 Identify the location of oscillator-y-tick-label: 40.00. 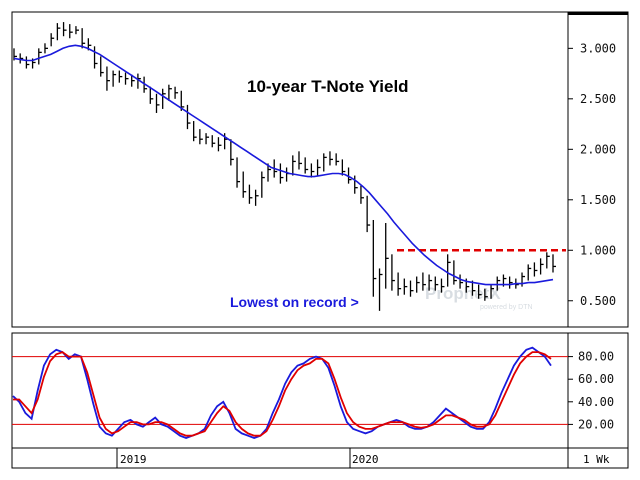
(596, 402).